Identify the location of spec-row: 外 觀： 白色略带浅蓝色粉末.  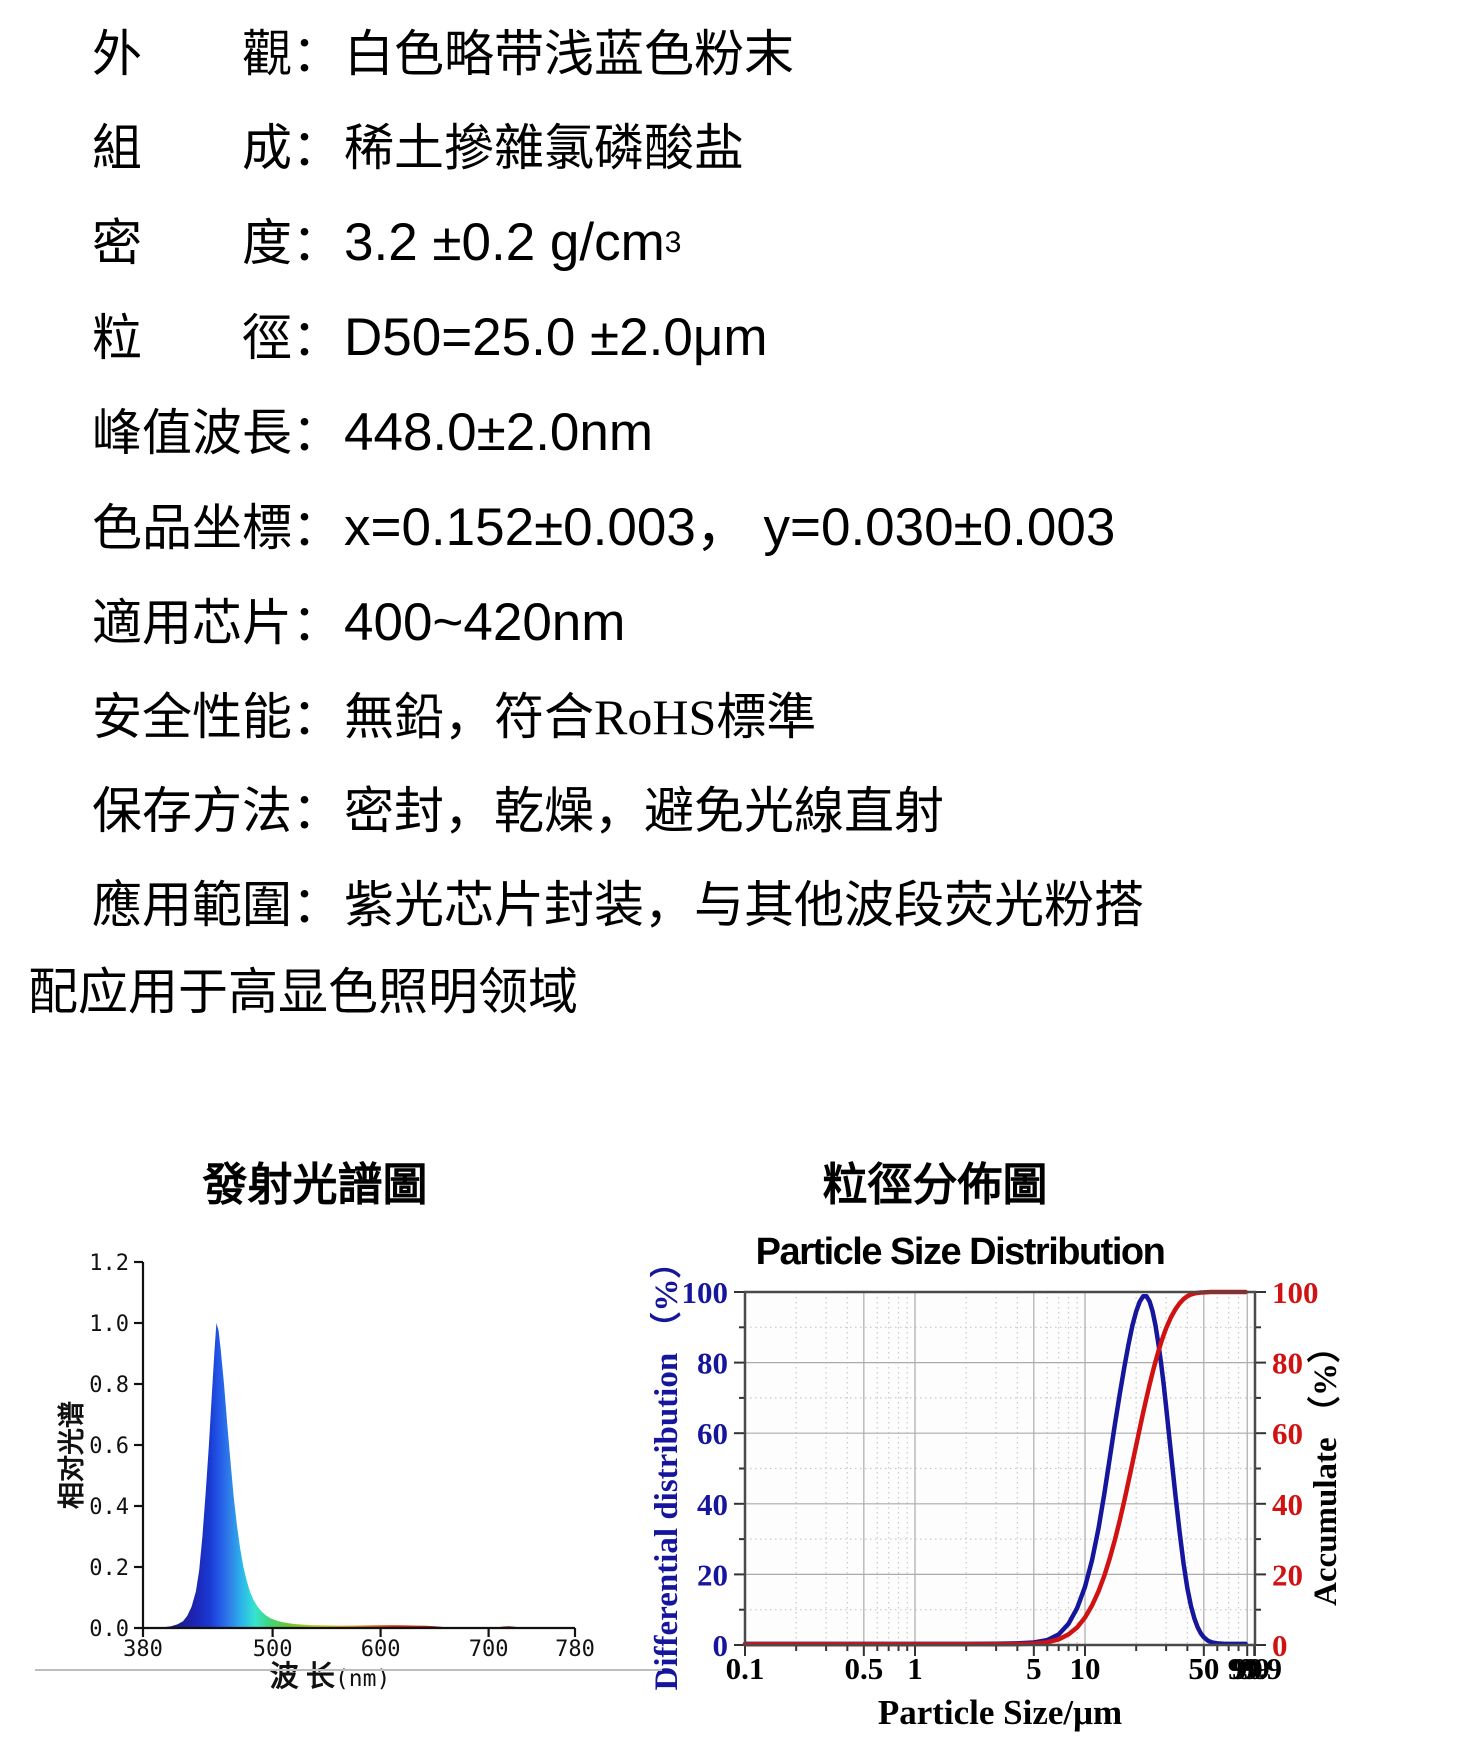
(618, 54).